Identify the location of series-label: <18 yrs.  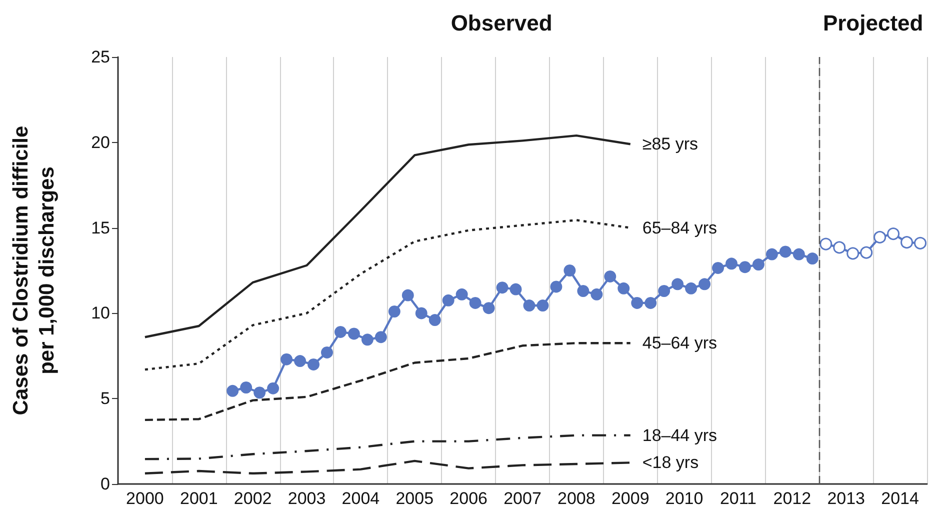
(670, 462).